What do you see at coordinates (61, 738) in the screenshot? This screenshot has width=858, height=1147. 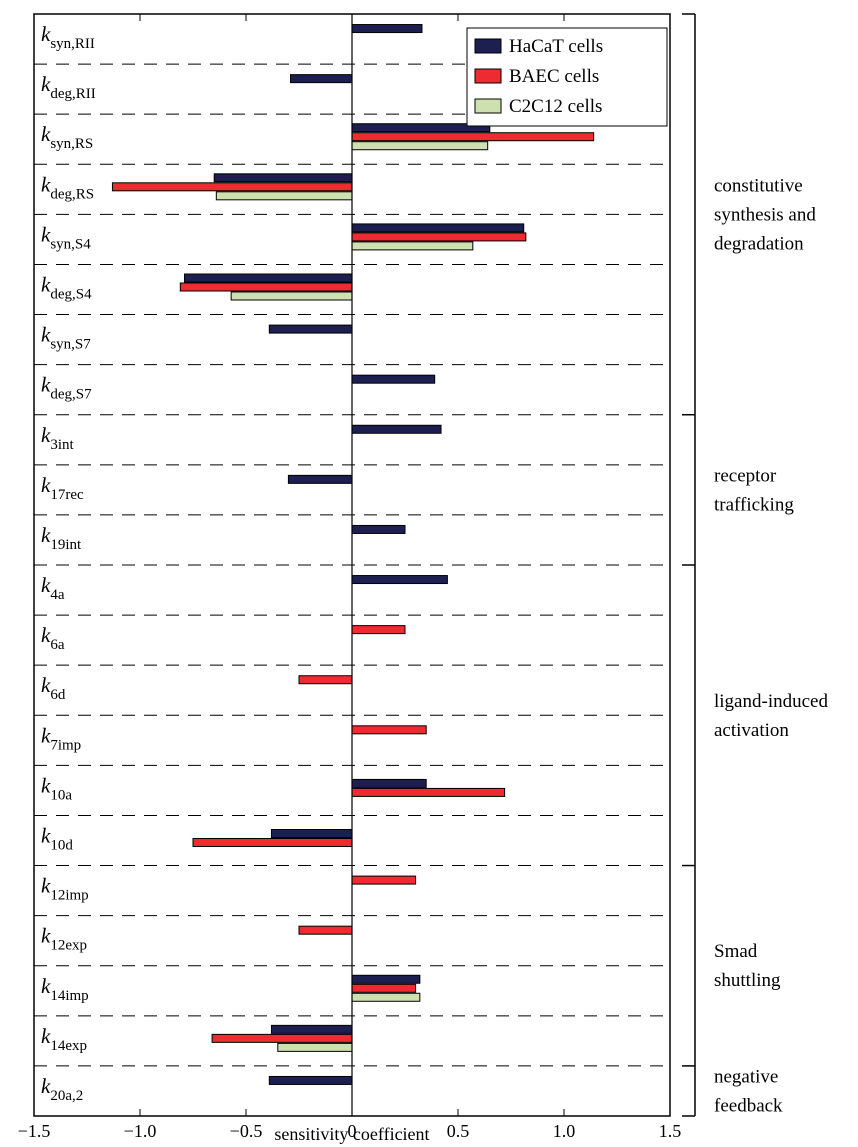 I see `category-label: k7imp` at bounding box center [61, 738].